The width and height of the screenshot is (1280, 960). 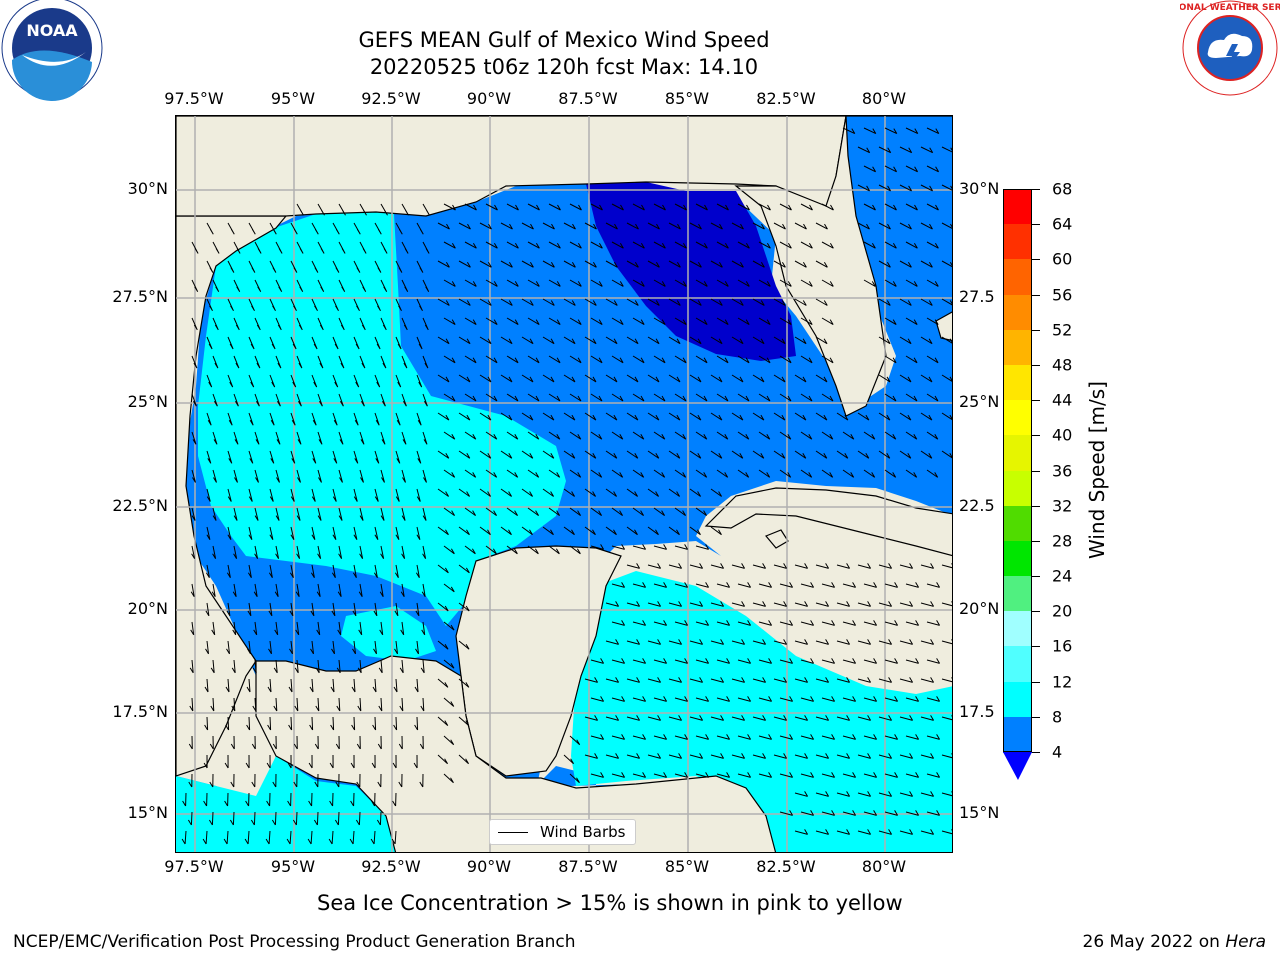 I want to click on colorbar-tick, so click(x=1036, y=189).